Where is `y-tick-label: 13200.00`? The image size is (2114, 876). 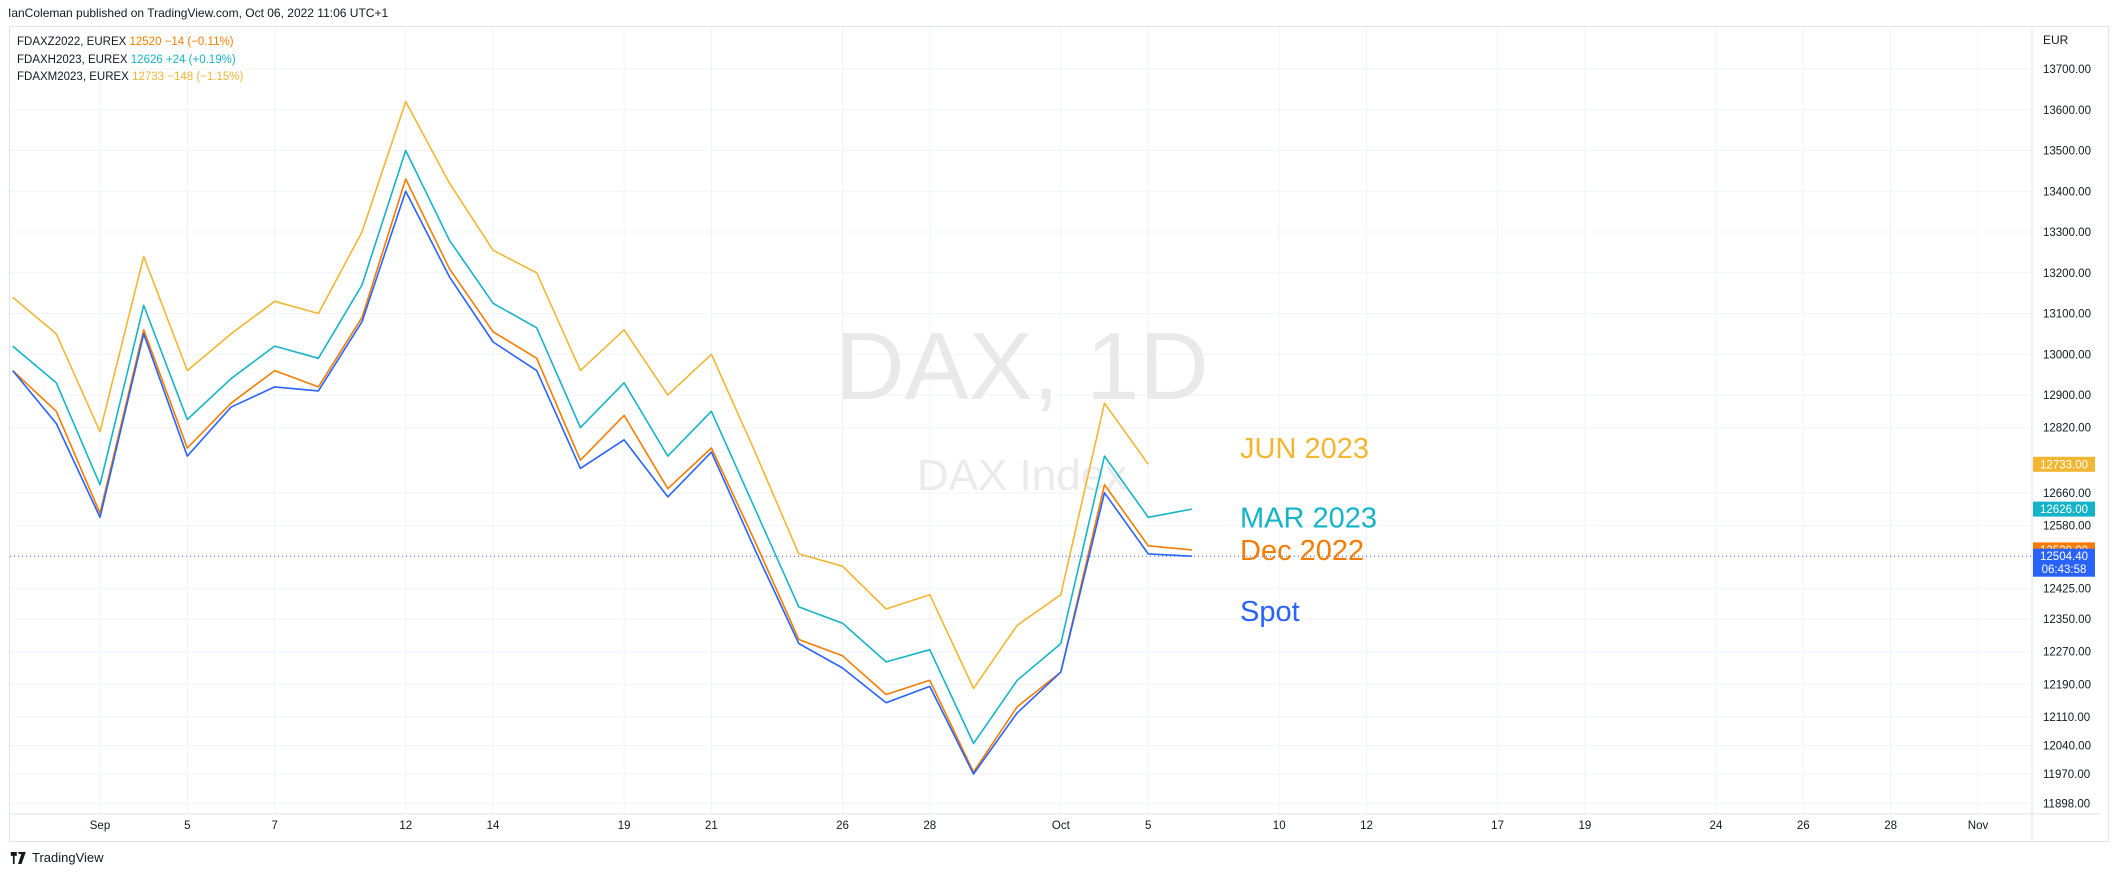
y-tick-label: 13200.00 is located at coordinates (2067, 274).